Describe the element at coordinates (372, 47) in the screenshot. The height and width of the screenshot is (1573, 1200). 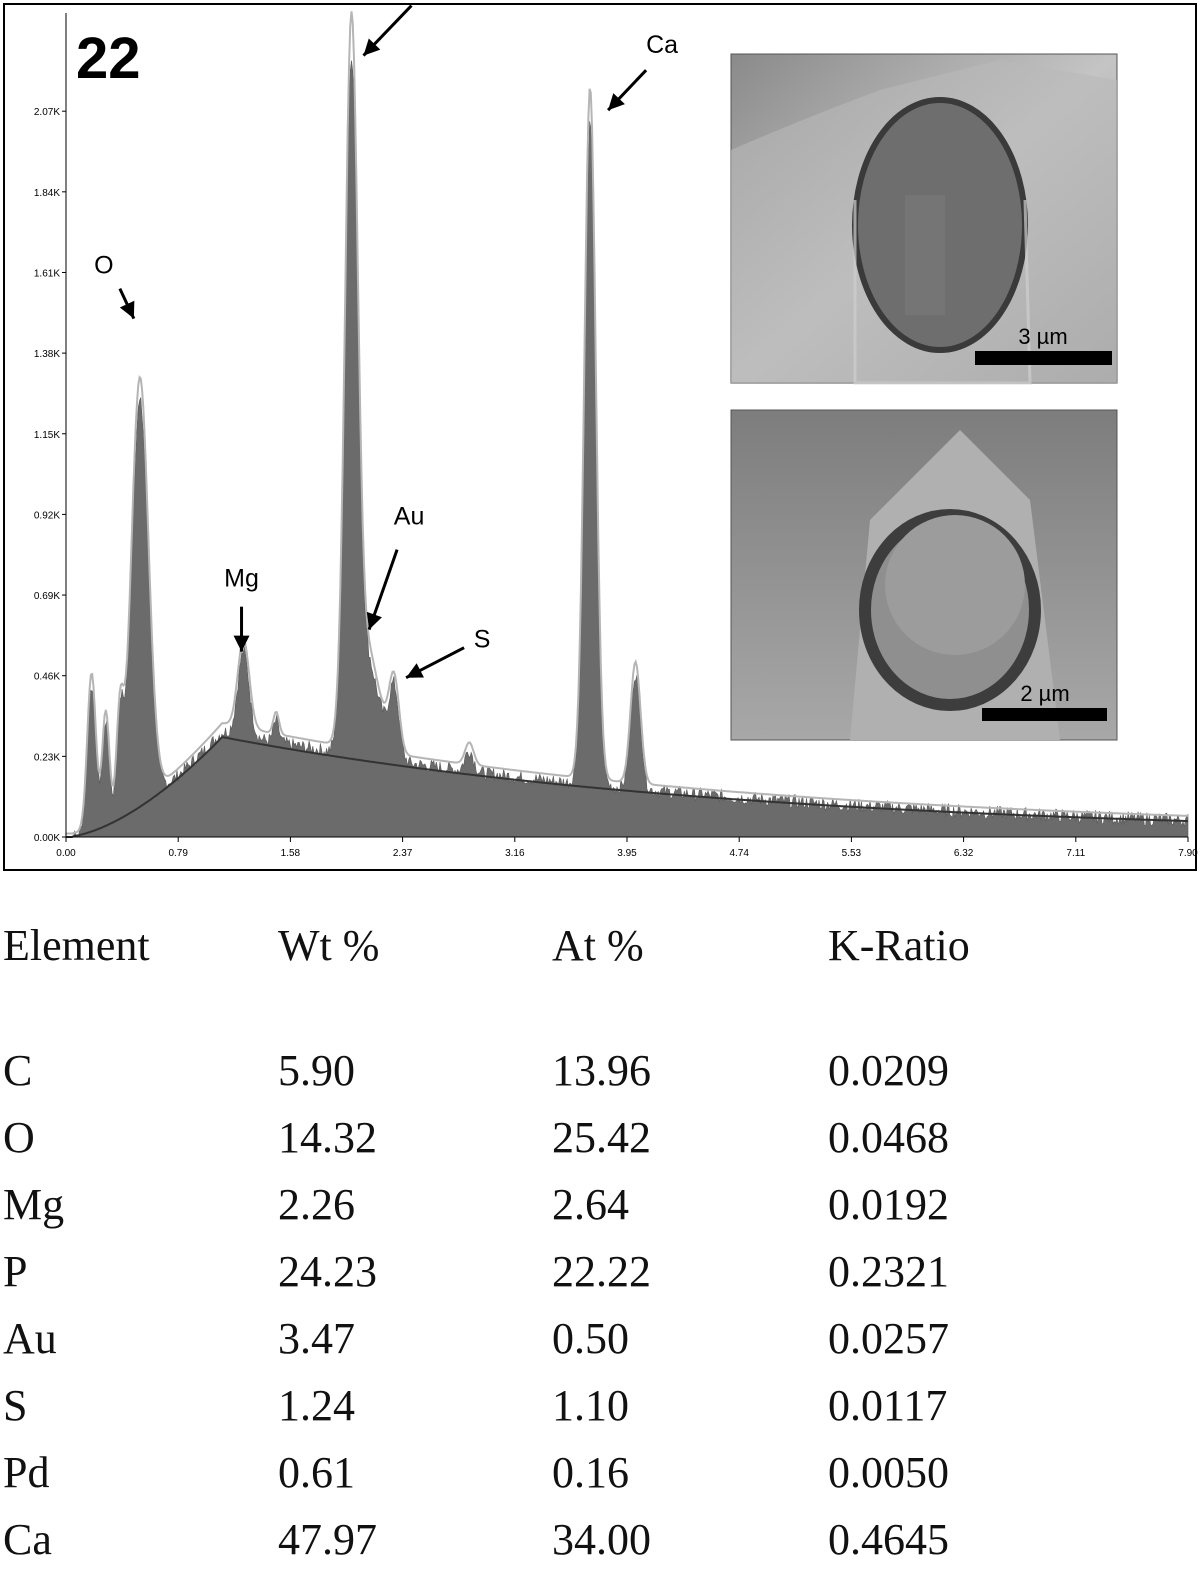
I see `peak-arrowhead-p` at that location.